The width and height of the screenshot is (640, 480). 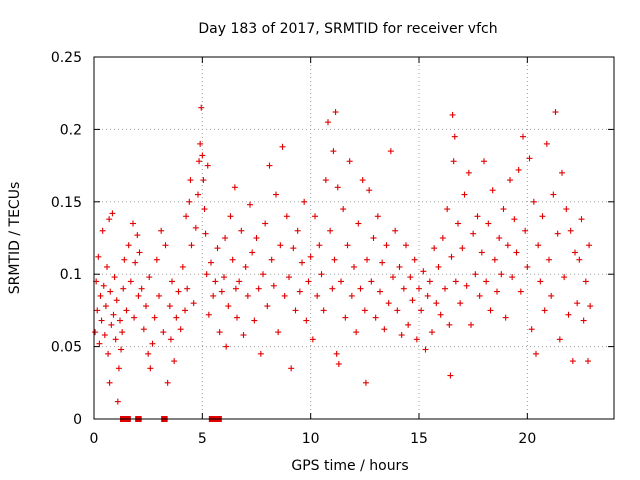 What do you see at coordinates (66, 348) in the screenshot?
I see `y-tick-label: 0.05` at bounding box center [66, 348].